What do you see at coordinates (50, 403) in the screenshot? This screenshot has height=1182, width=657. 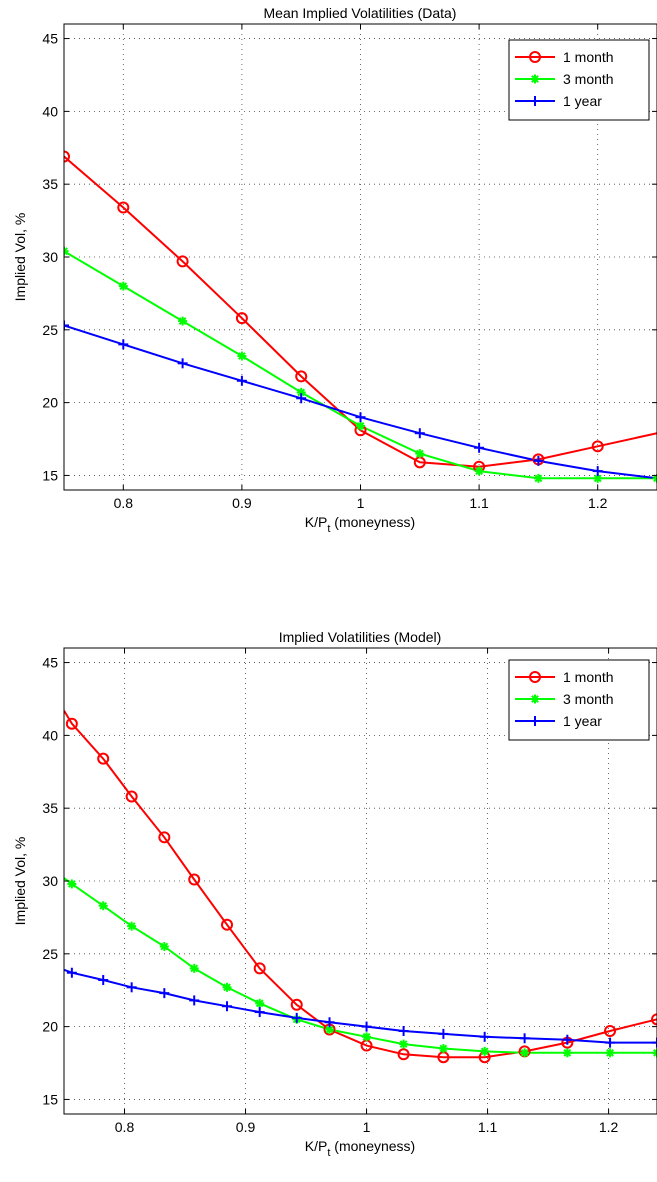 I see `y-tick-label: 20` at bounding box center [50, 403].